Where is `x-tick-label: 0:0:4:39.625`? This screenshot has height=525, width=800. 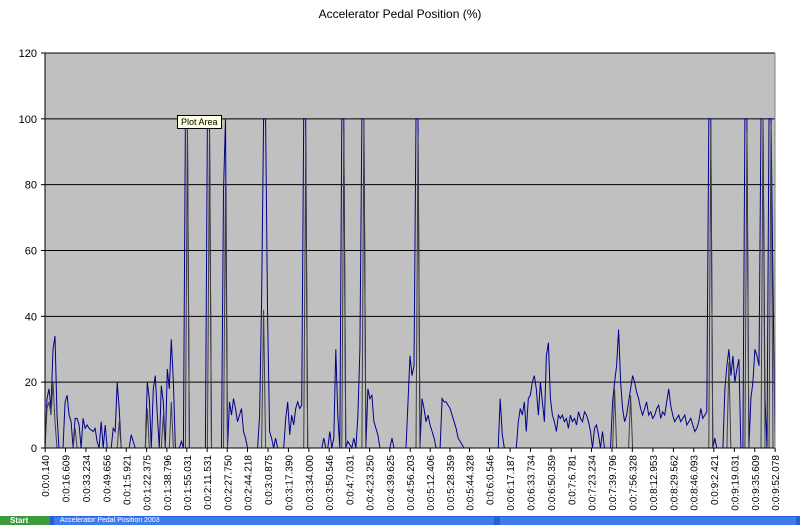
x-tick-label: 0:0:4:39.625 is located at coordinates (391, 483).